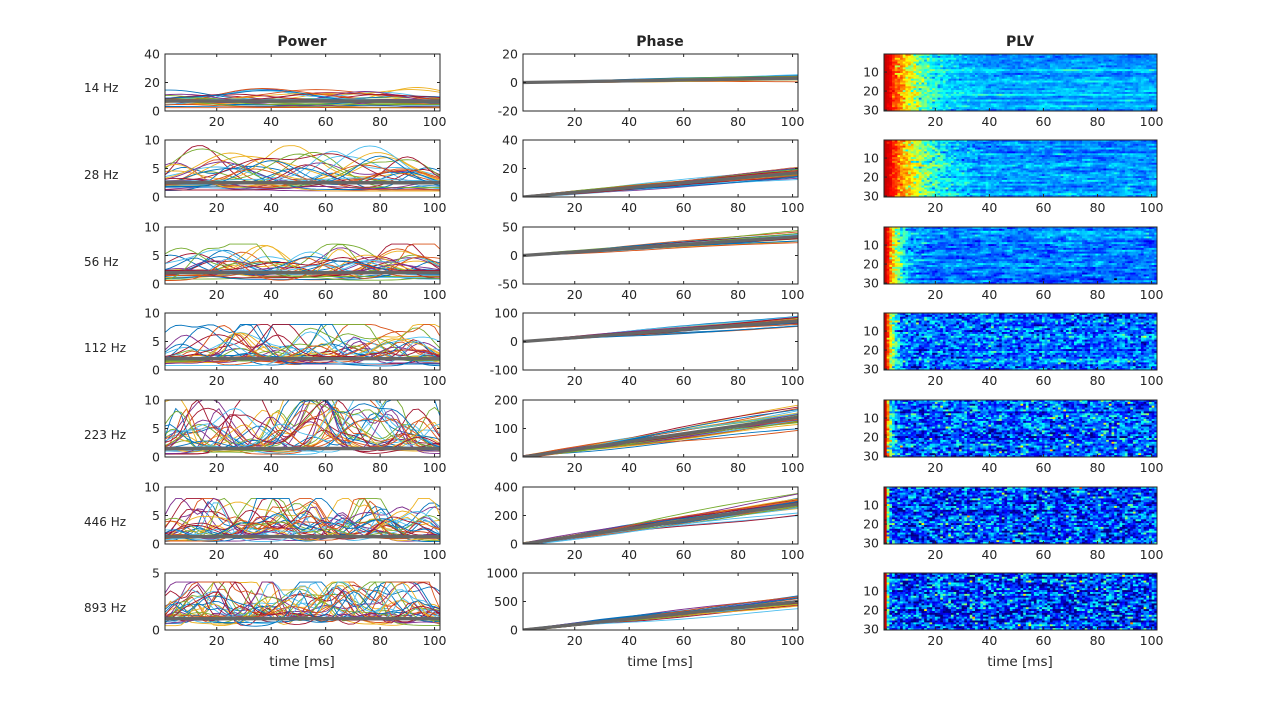 The image size is (1278, 715). What do you see at coordinates (660, 430) in the screenshot?
I see `phase-panel-223hz-lines` at bounding box center [660, 430].